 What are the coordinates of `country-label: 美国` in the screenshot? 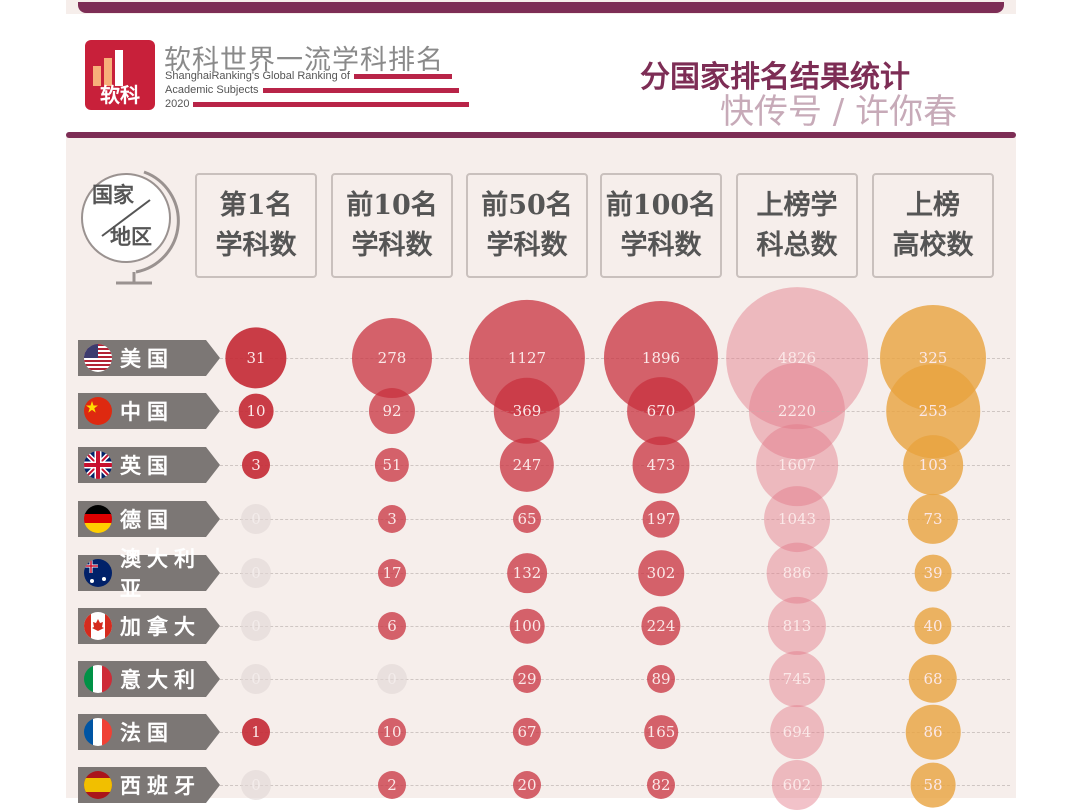 It's located at (149, 358).